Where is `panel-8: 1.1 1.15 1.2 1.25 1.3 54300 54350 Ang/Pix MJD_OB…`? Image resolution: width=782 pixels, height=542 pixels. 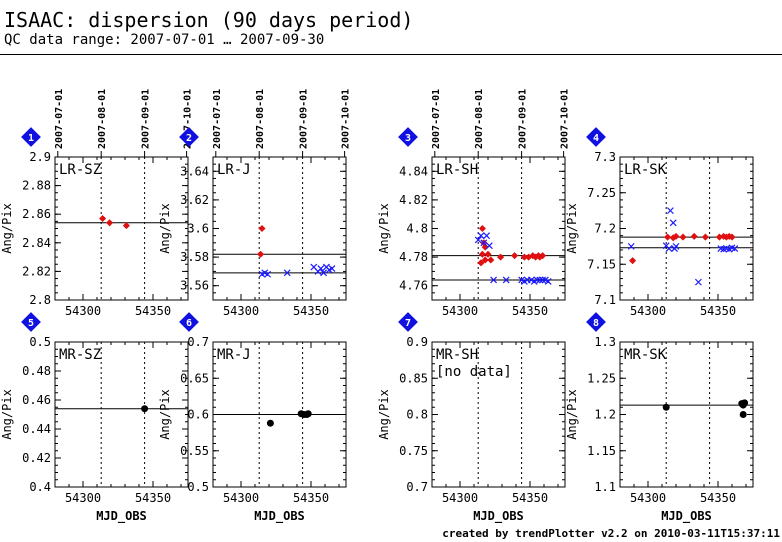 panel-8: 1.1 1.15 1.2 1.25 1.3 54300 54350 Ang/Pix MJD_OB… is located at coordinates (659, 418).